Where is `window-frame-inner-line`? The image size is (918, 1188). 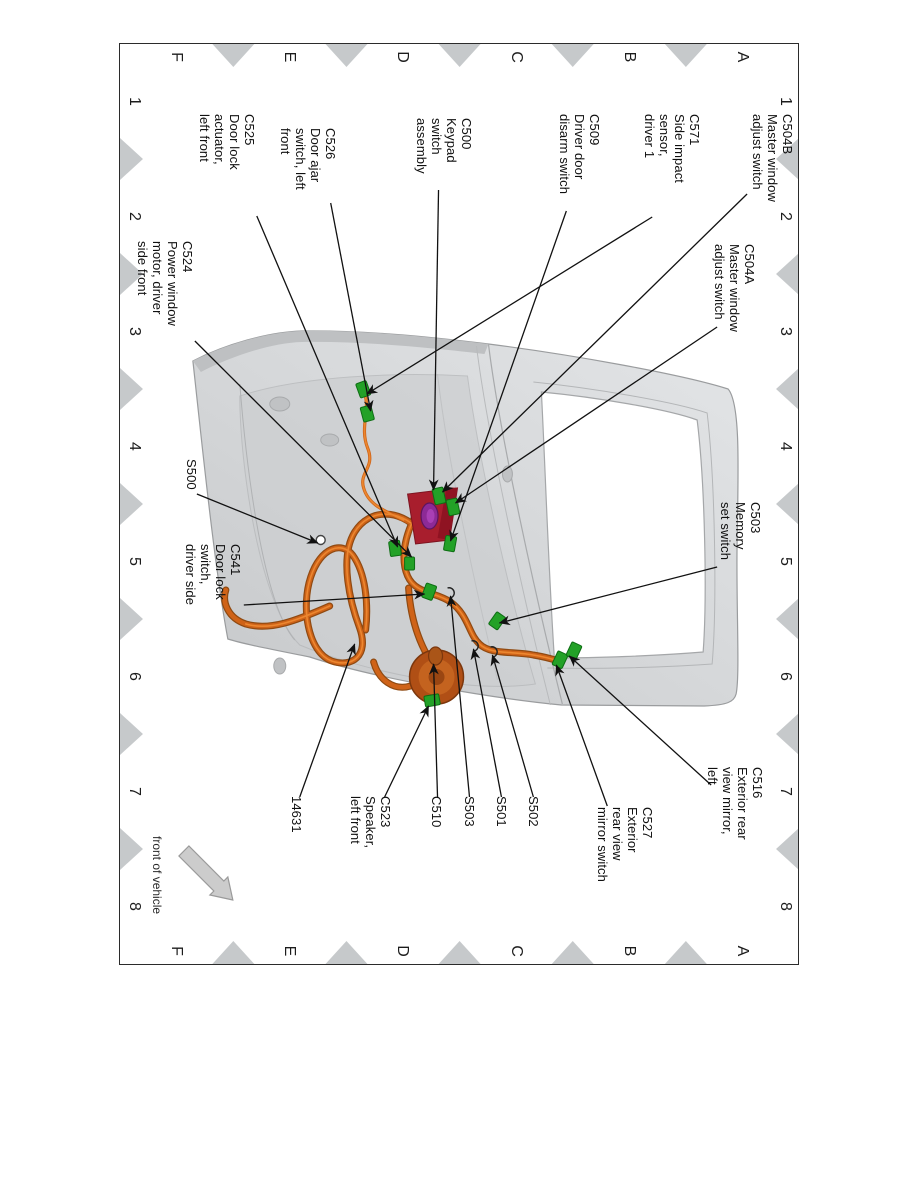 window-frame-inner-line is located at coordinates (624, 525).